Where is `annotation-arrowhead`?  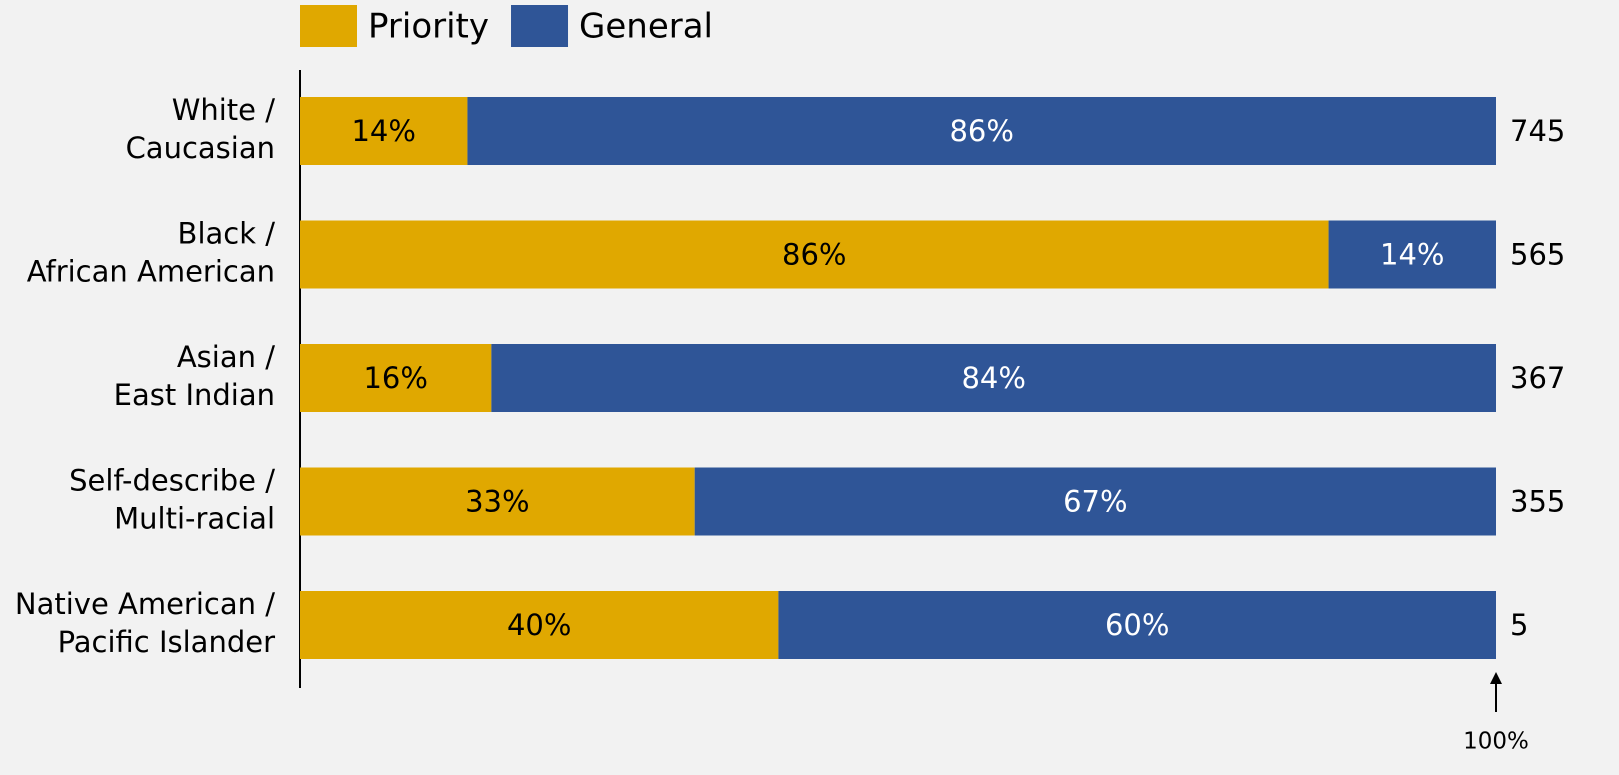 annotation-arrowhead is located at coordinates (1496, 678).